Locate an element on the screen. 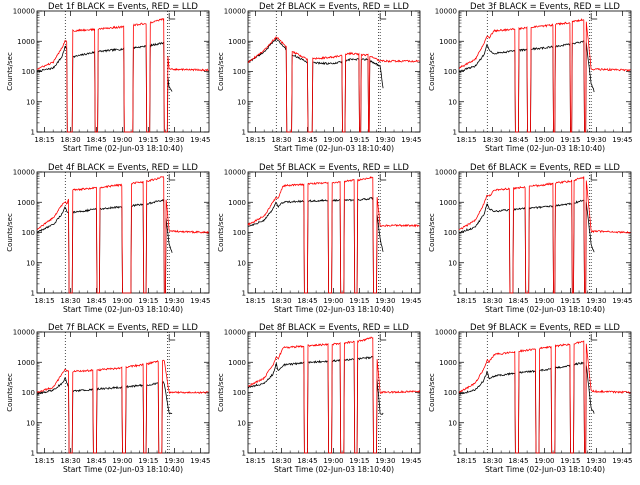 This screenshot has height=485, width=640. chart-title: Det 9f BLACK = Events, RED = LLD is located at coordinates (545, 328).